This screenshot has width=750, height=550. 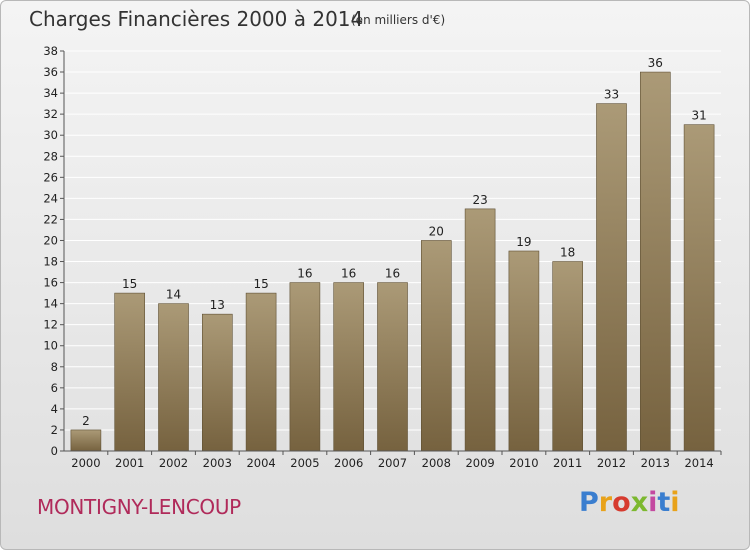 What do you see at coordinates (611, 95) in the screenshot?
I see `bar-value-label: 33` at bounding box center [611, 95].